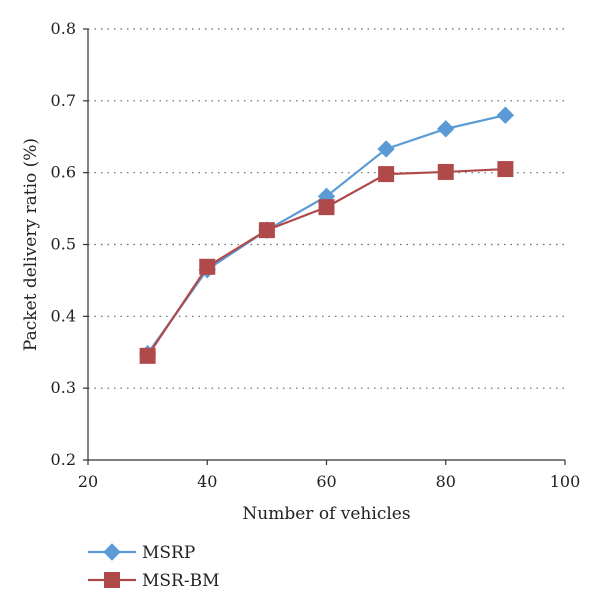 This screenshot has width=600, height=609. What do you see at coordinates (63, 387) in the screenshot?
I see `y-tick-label: 0.3` at bounding box center [63, 387].